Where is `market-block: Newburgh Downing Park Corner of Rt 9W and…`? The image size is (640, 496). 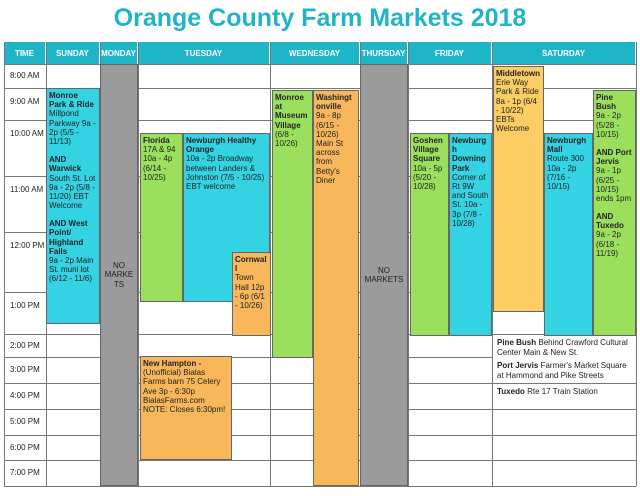 market-block: Newburgh Downing Park Corner of Rt 9W and… is located at coordinates (470, 234).